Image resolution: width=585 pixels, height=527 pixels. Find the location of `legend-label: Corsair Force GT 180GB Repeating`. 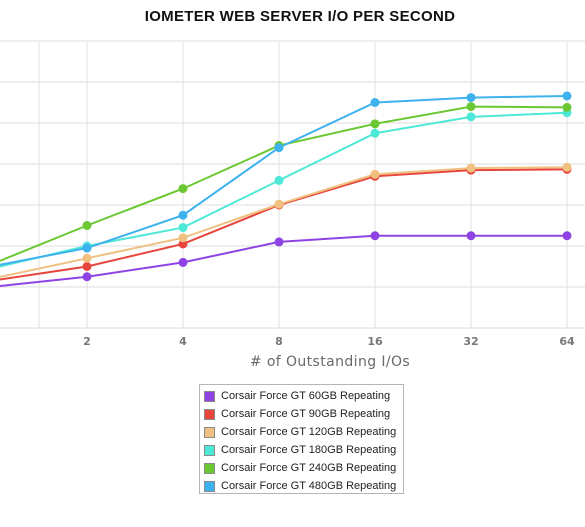

legend-label: Corsair Force GT 180GB Repeating is located at coordinates (309, 450).